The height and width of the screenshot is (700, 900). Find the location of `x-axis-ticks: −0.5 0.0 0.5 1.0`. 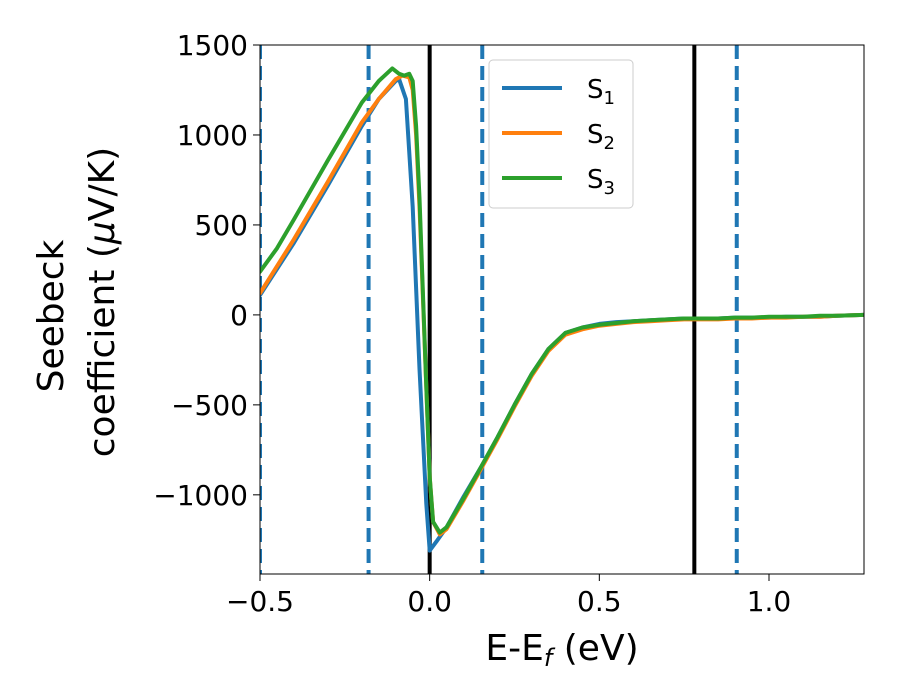

x-axis-ticks: −0.5 0.0 0.5 1.0 is located at coordinates (508, 596).